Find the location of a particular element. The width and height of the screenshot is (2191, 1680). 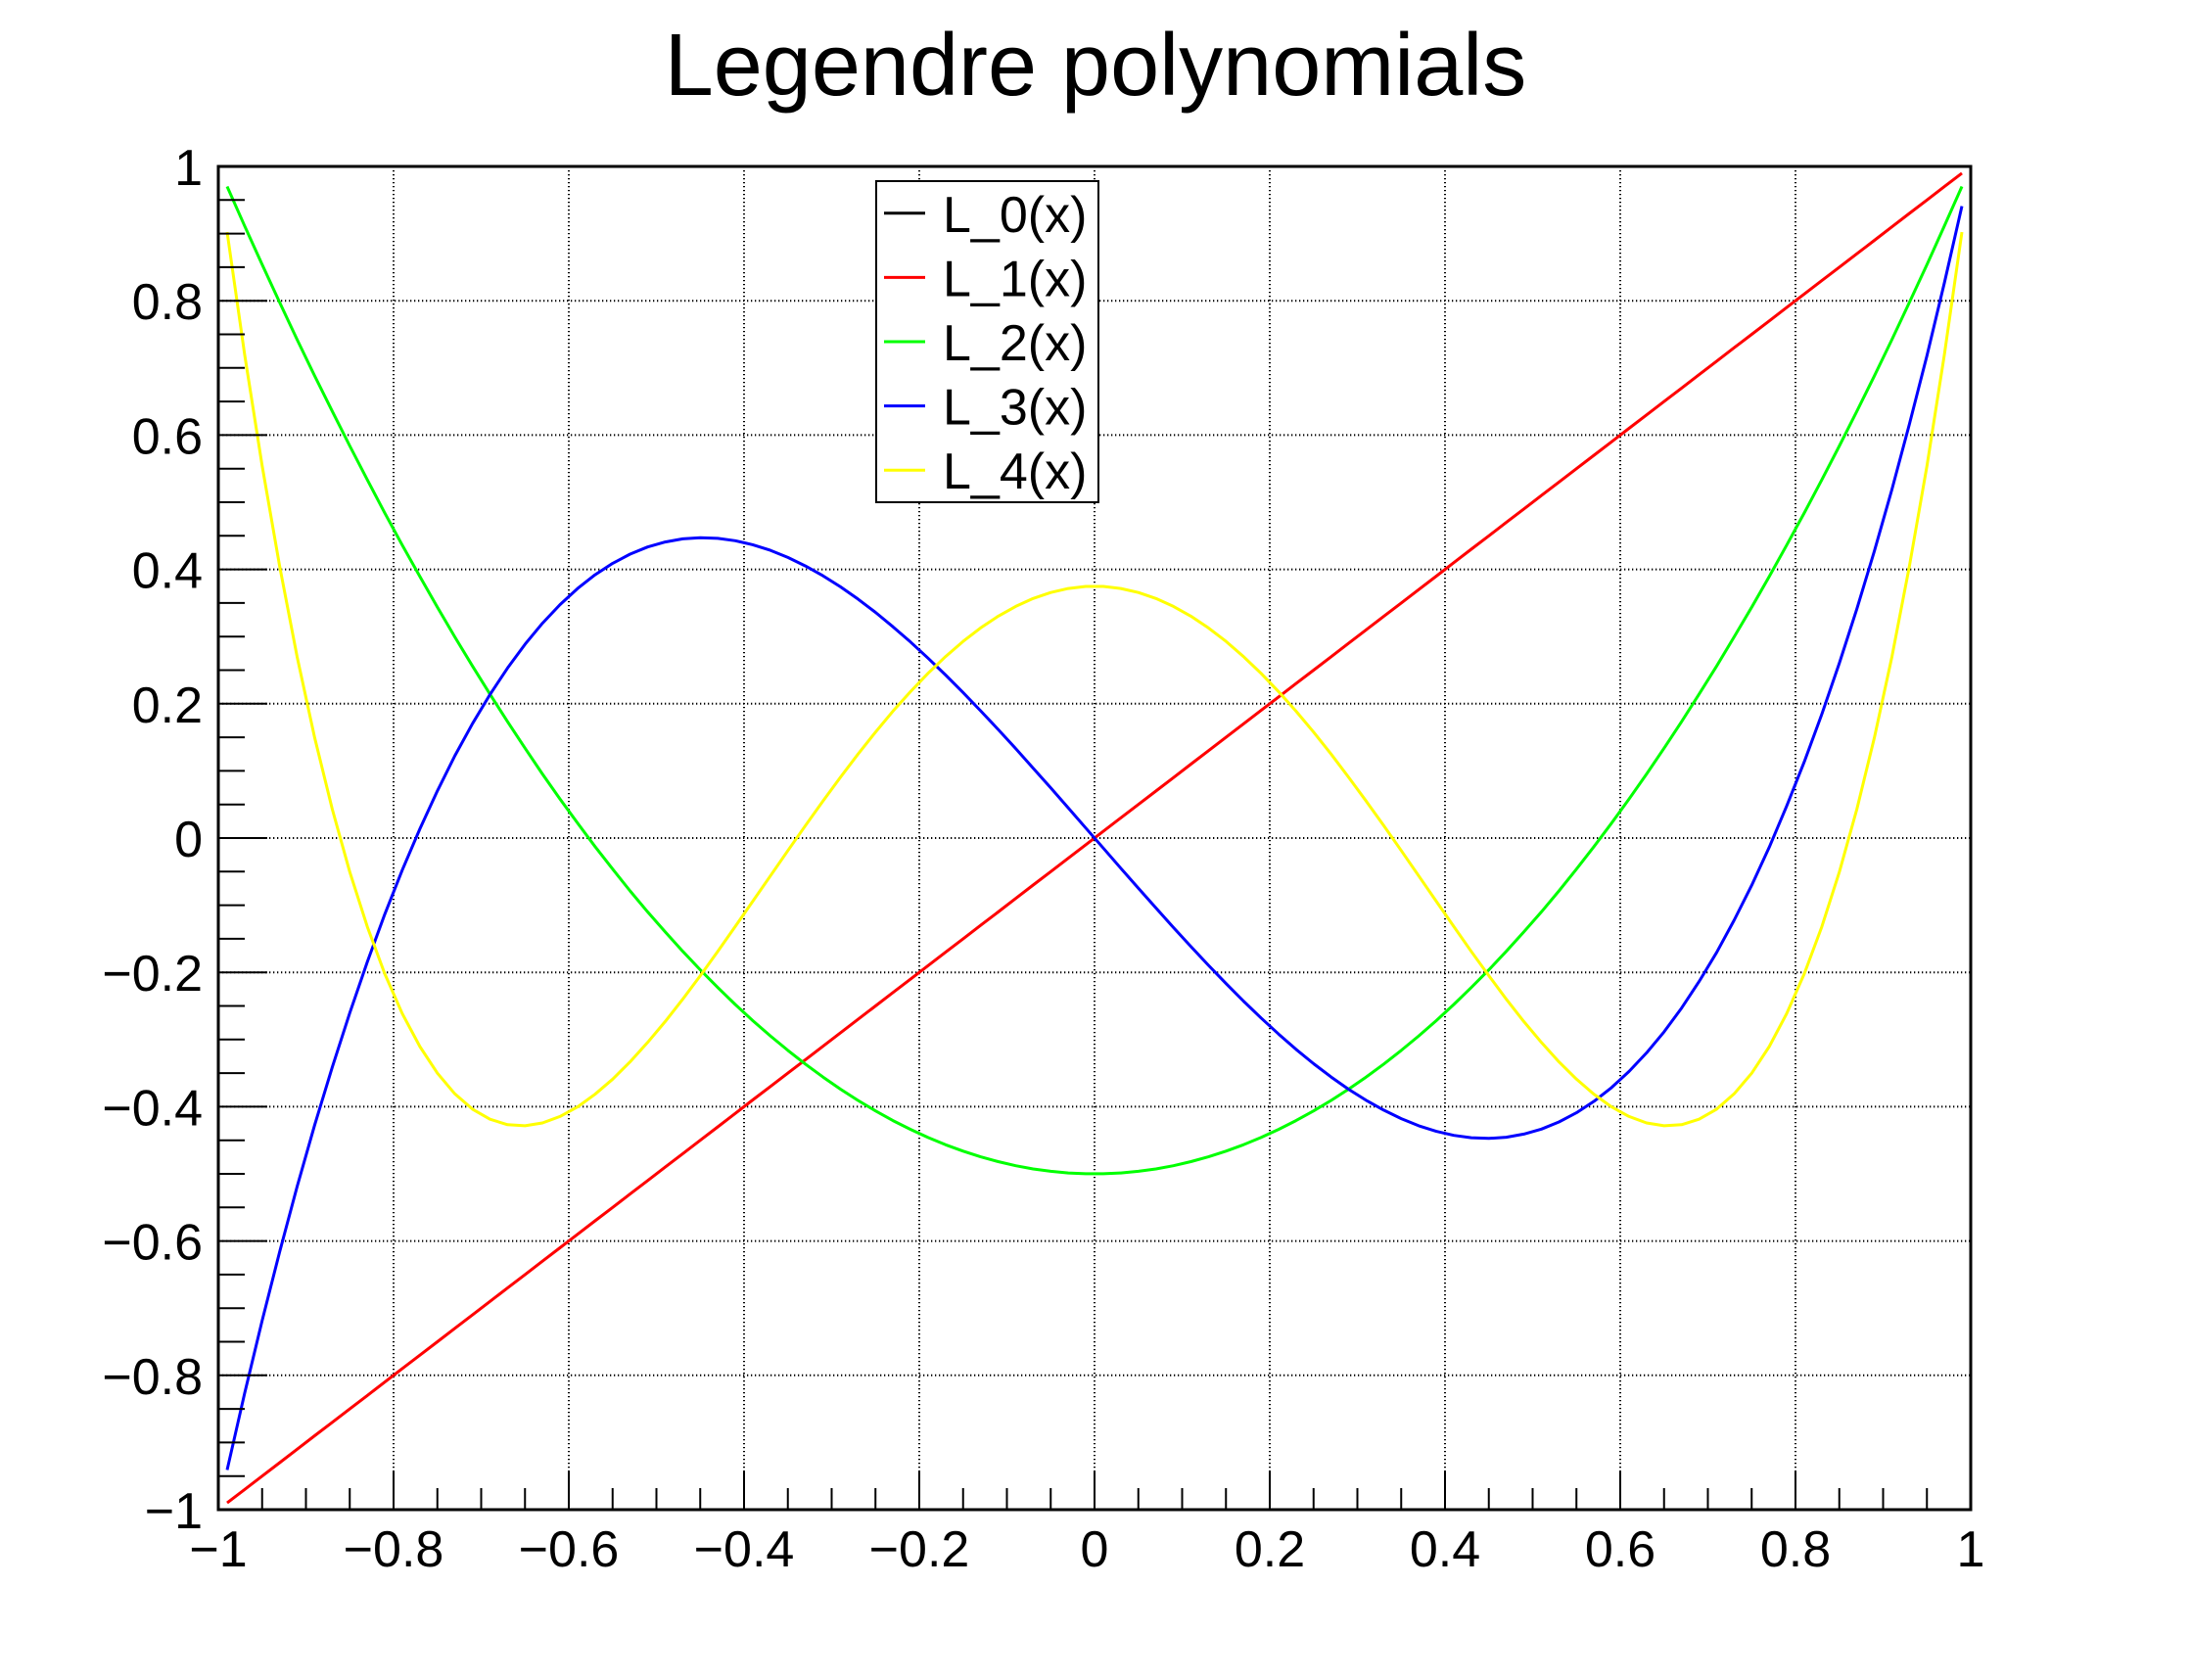

legend-label: L_3(x) is located at coordinates (1015, 408).